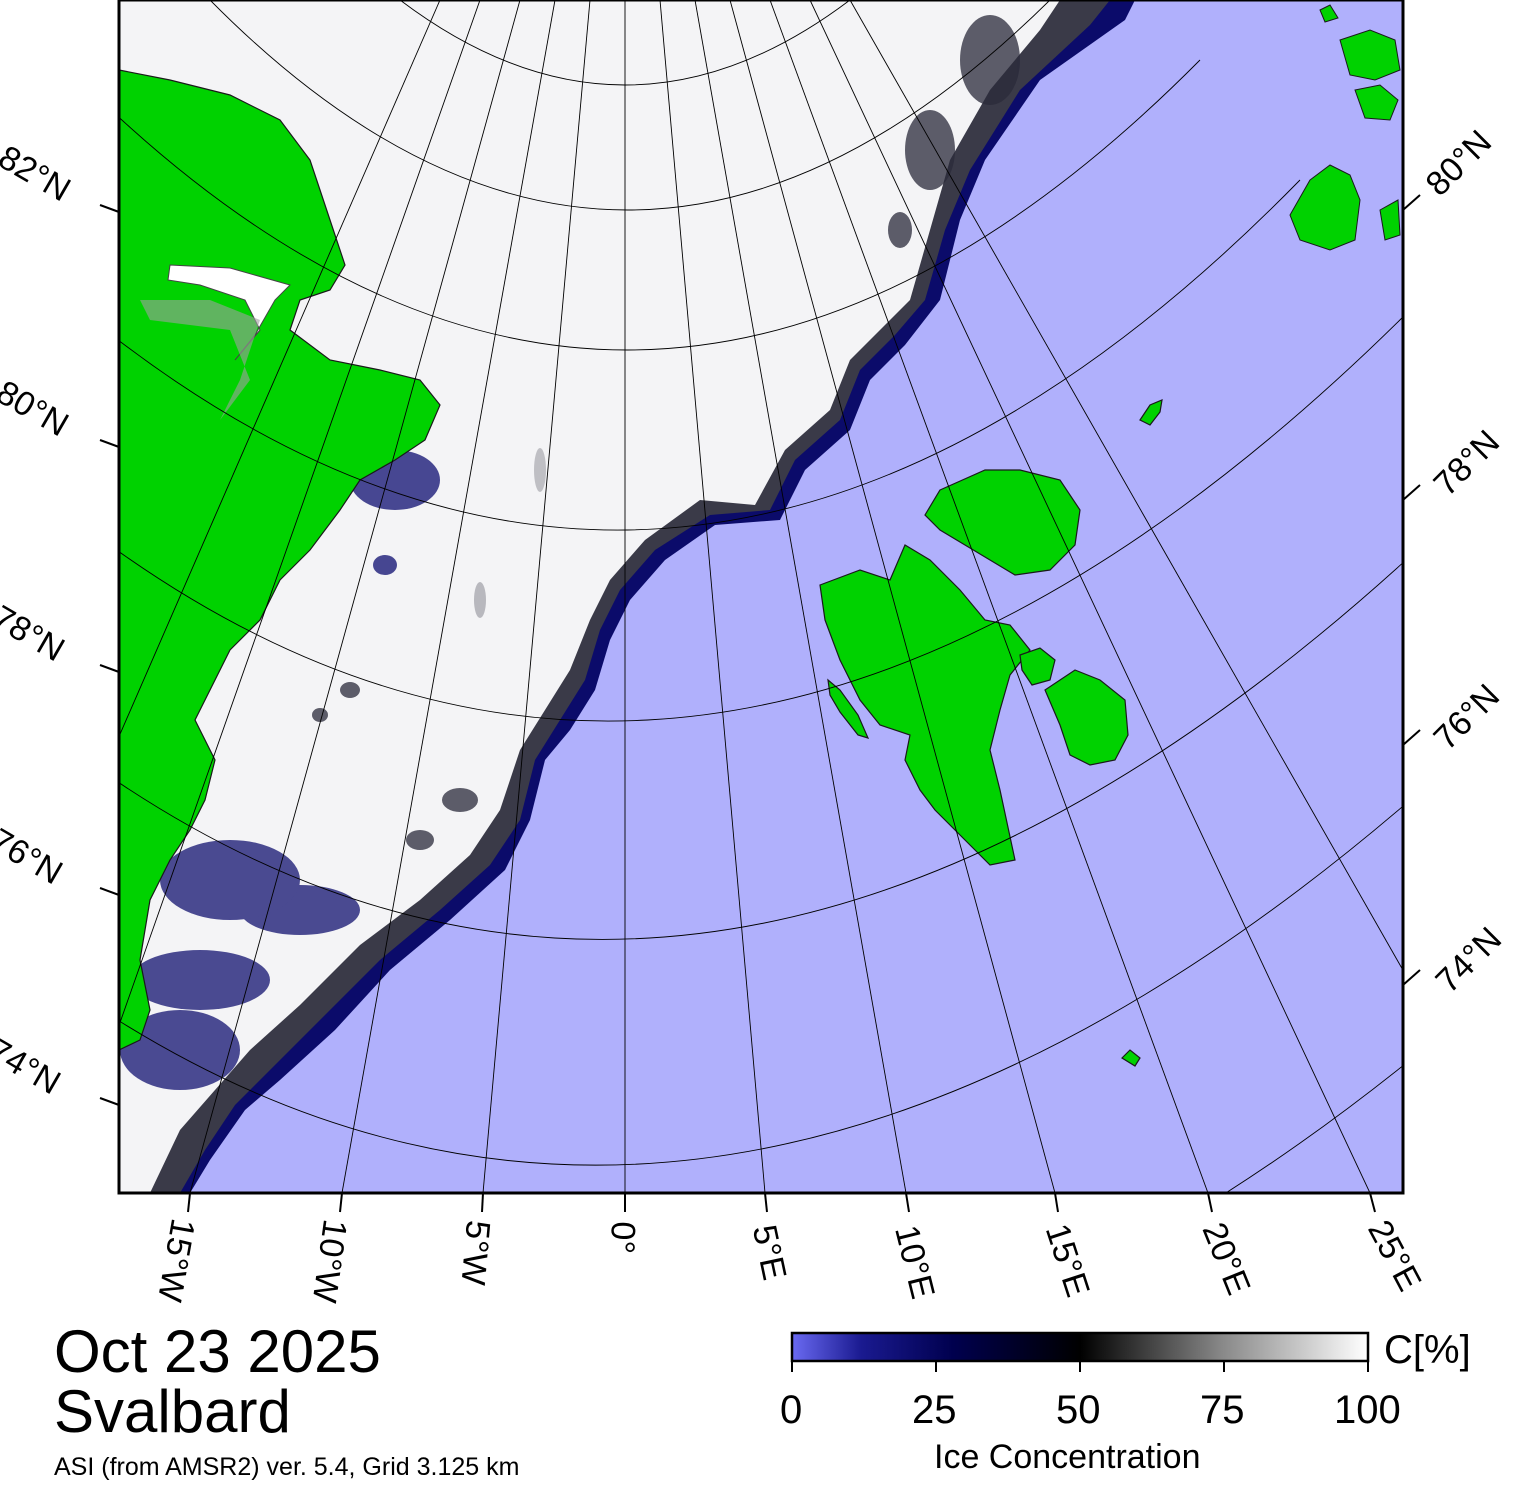 This screenshot has width=1519, height=1486. I want to click on nordaustlandet-land, so click(1002, 522).